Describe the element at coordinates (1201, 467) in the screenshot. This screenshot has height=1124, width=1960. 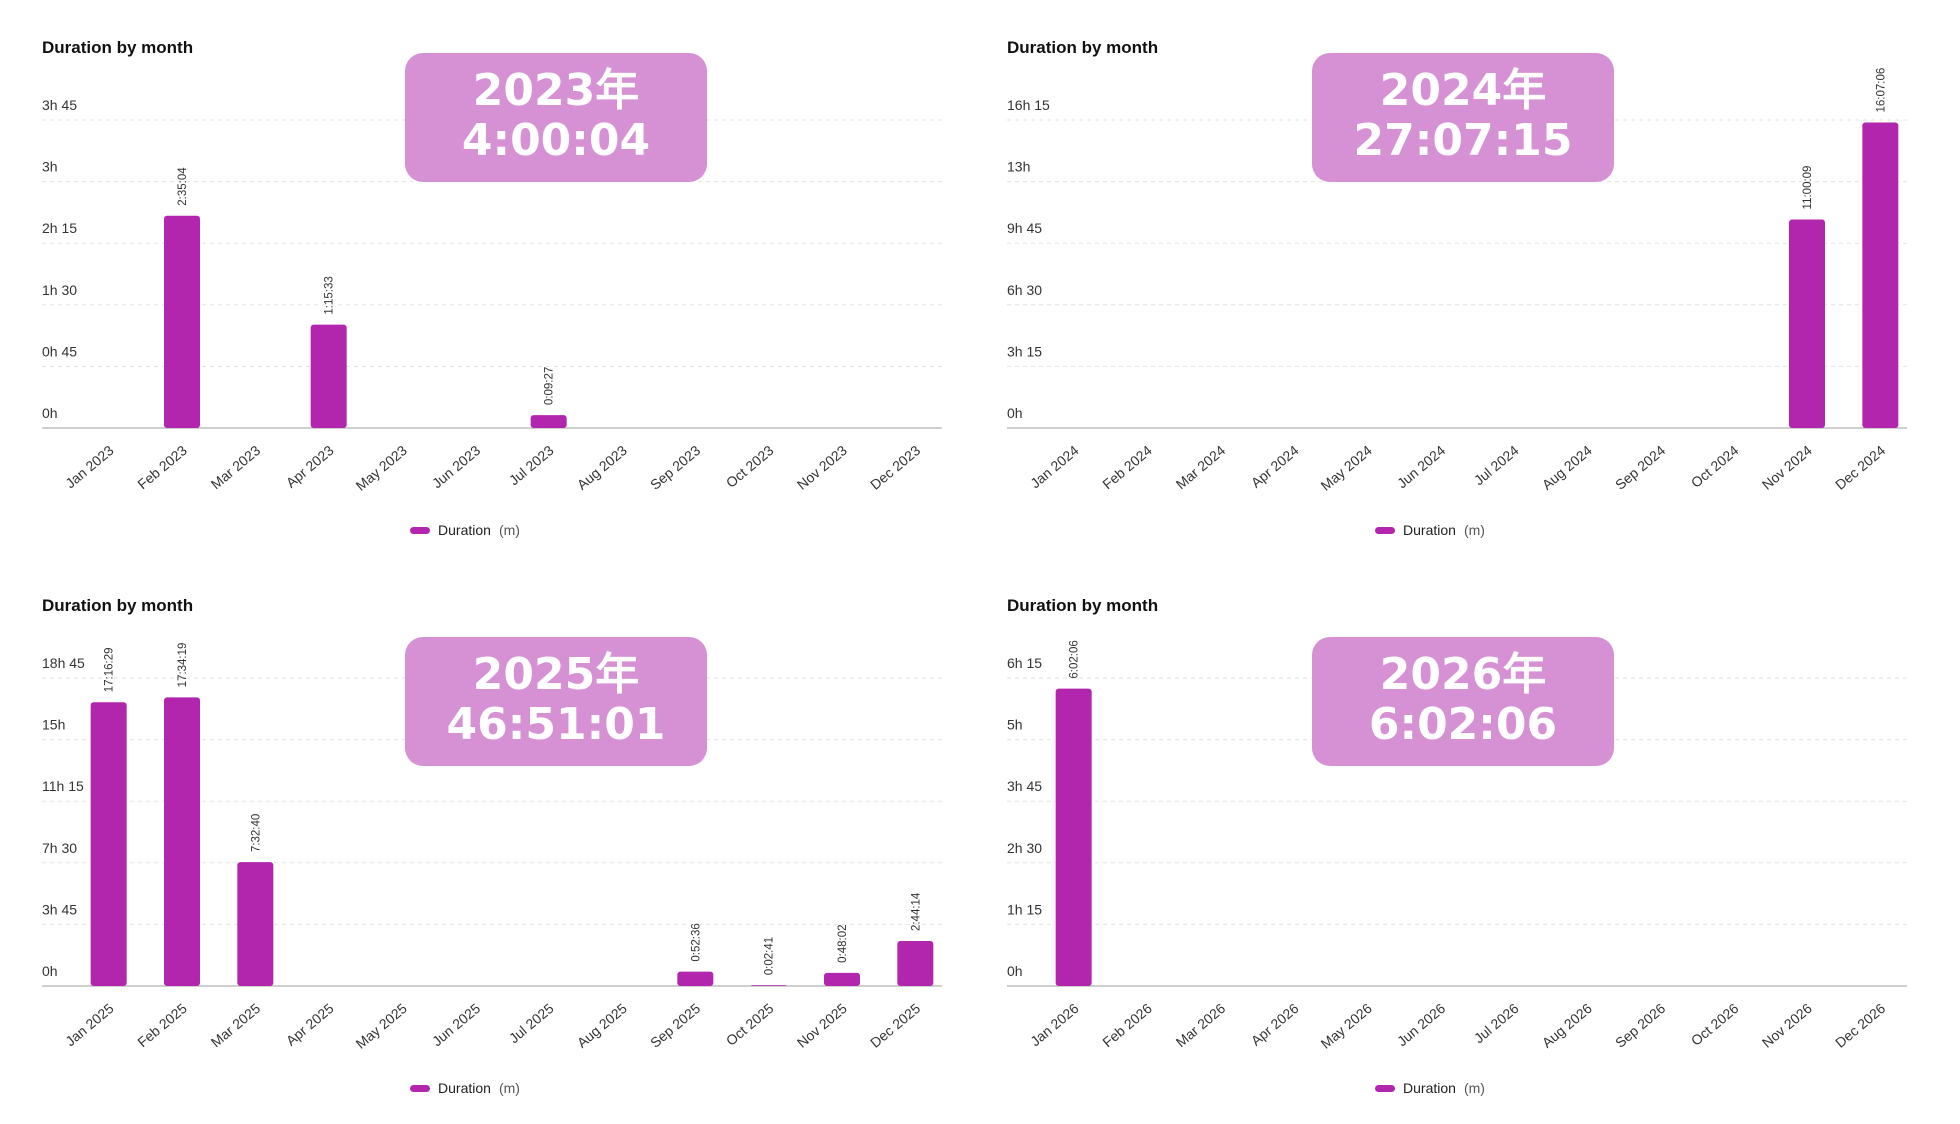
I see `x-tick-label: Mar 2024` at that location.